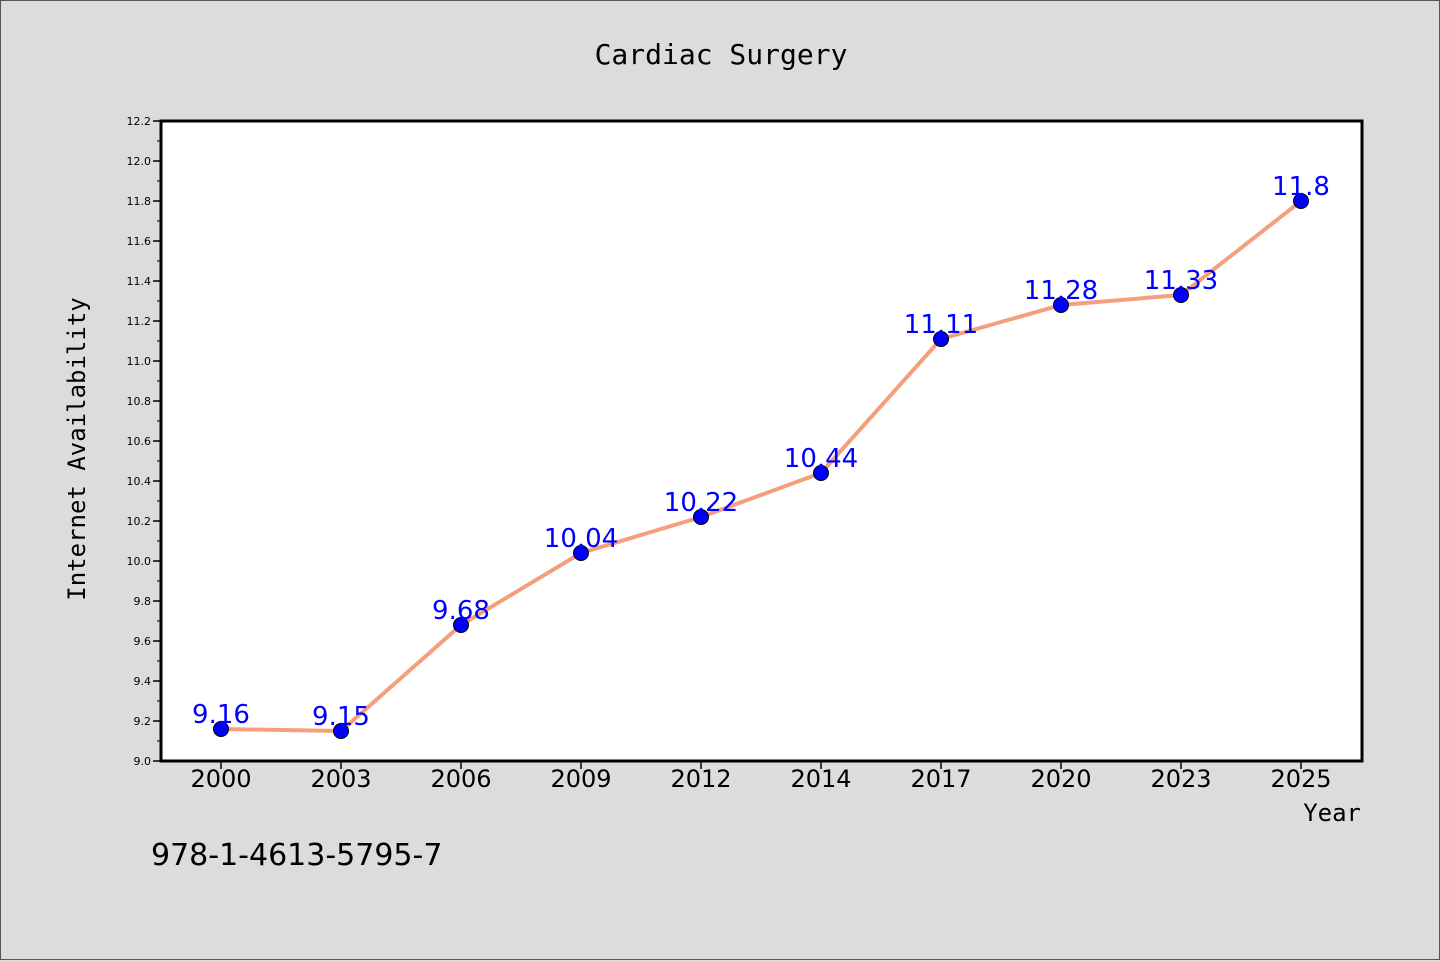  What do you see at coordinates (820, 779) in the screenshot?
I see `x-tick-label: 2014` at bounding box center [820, 779].